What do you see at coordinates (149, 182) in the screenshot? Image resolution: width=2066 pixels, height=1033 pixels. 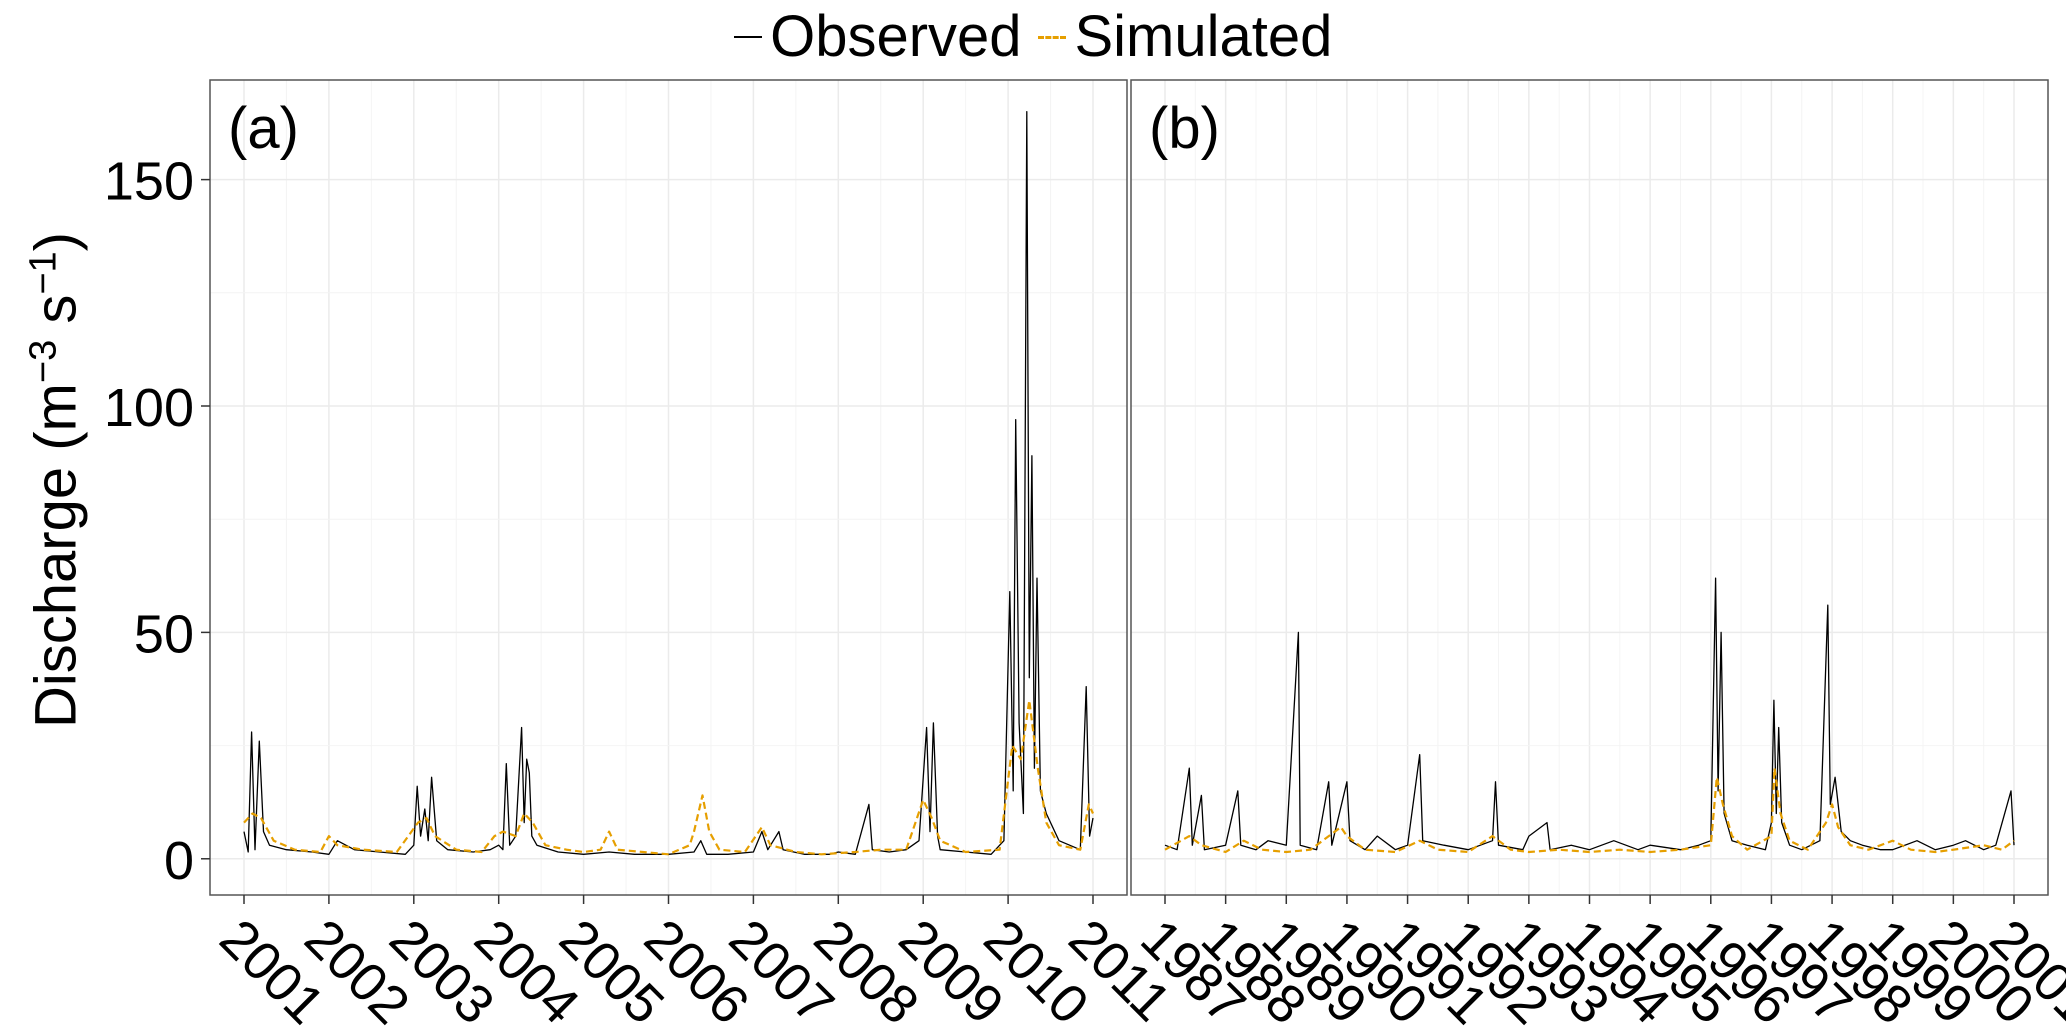 I see `y-tick-label: 150` at bounding box center [149, 182].